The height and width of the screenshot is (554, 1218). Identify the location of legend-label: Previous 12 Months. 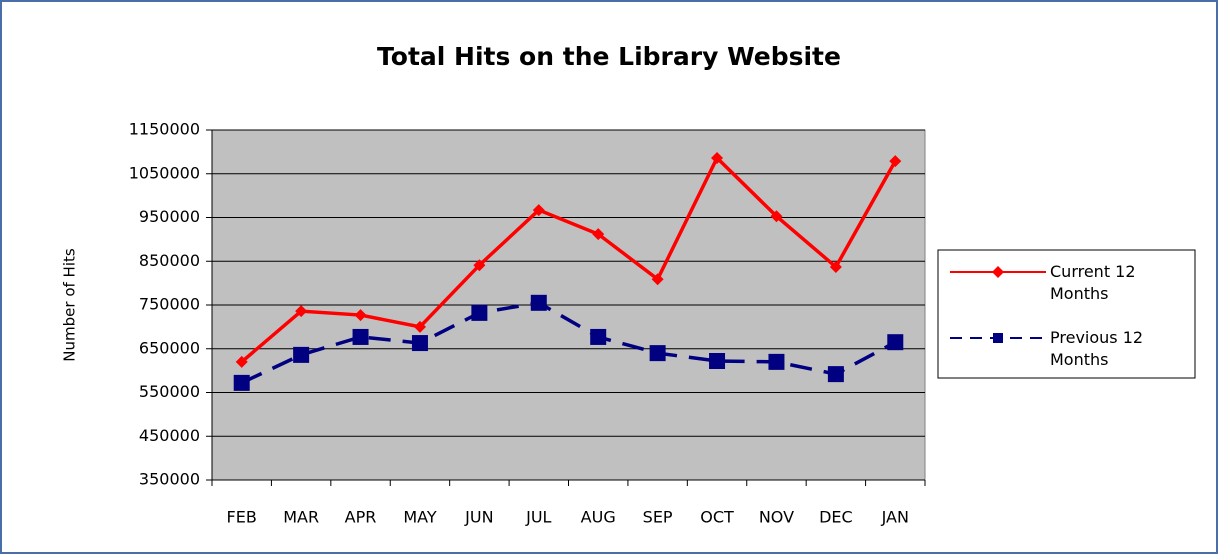
(1097, 348).